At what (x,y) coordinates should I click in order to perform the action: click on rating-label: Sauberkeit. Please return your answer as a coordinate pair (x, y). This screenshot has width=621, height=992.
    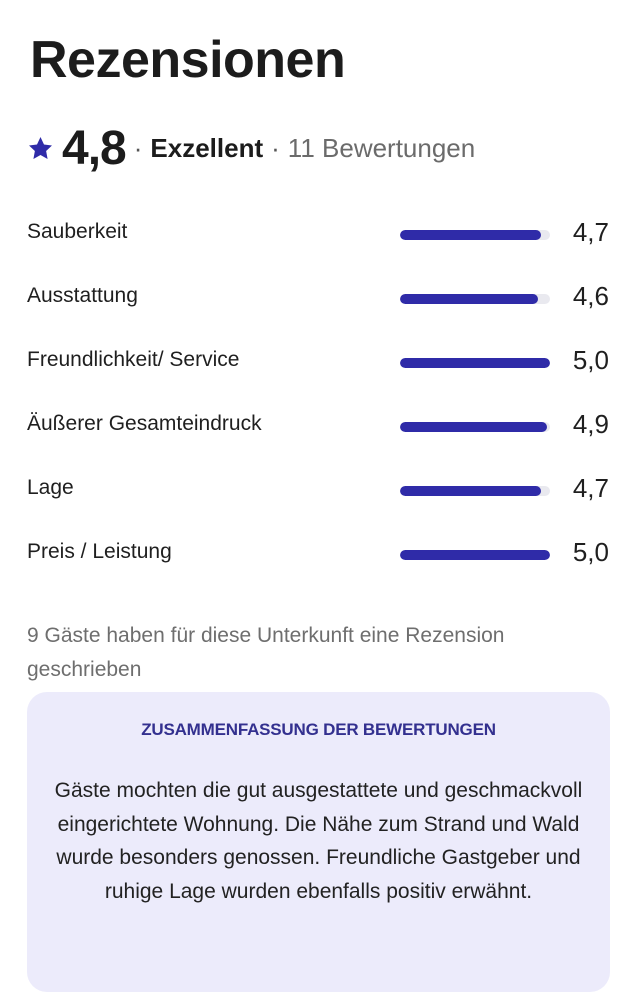
    Looking at the image, I should click on (77, 231).